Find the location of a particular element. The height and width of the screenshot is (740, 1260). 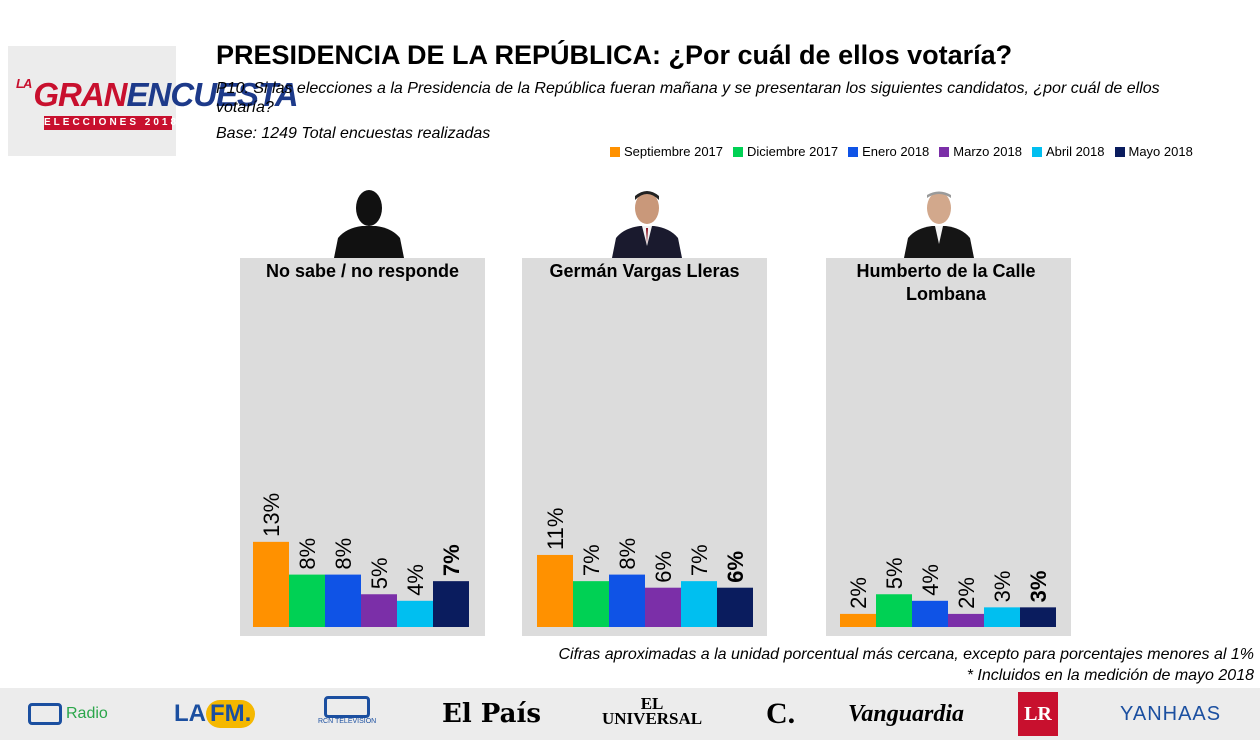

bar-value-label: 11% is located at coordinates (555, 529).